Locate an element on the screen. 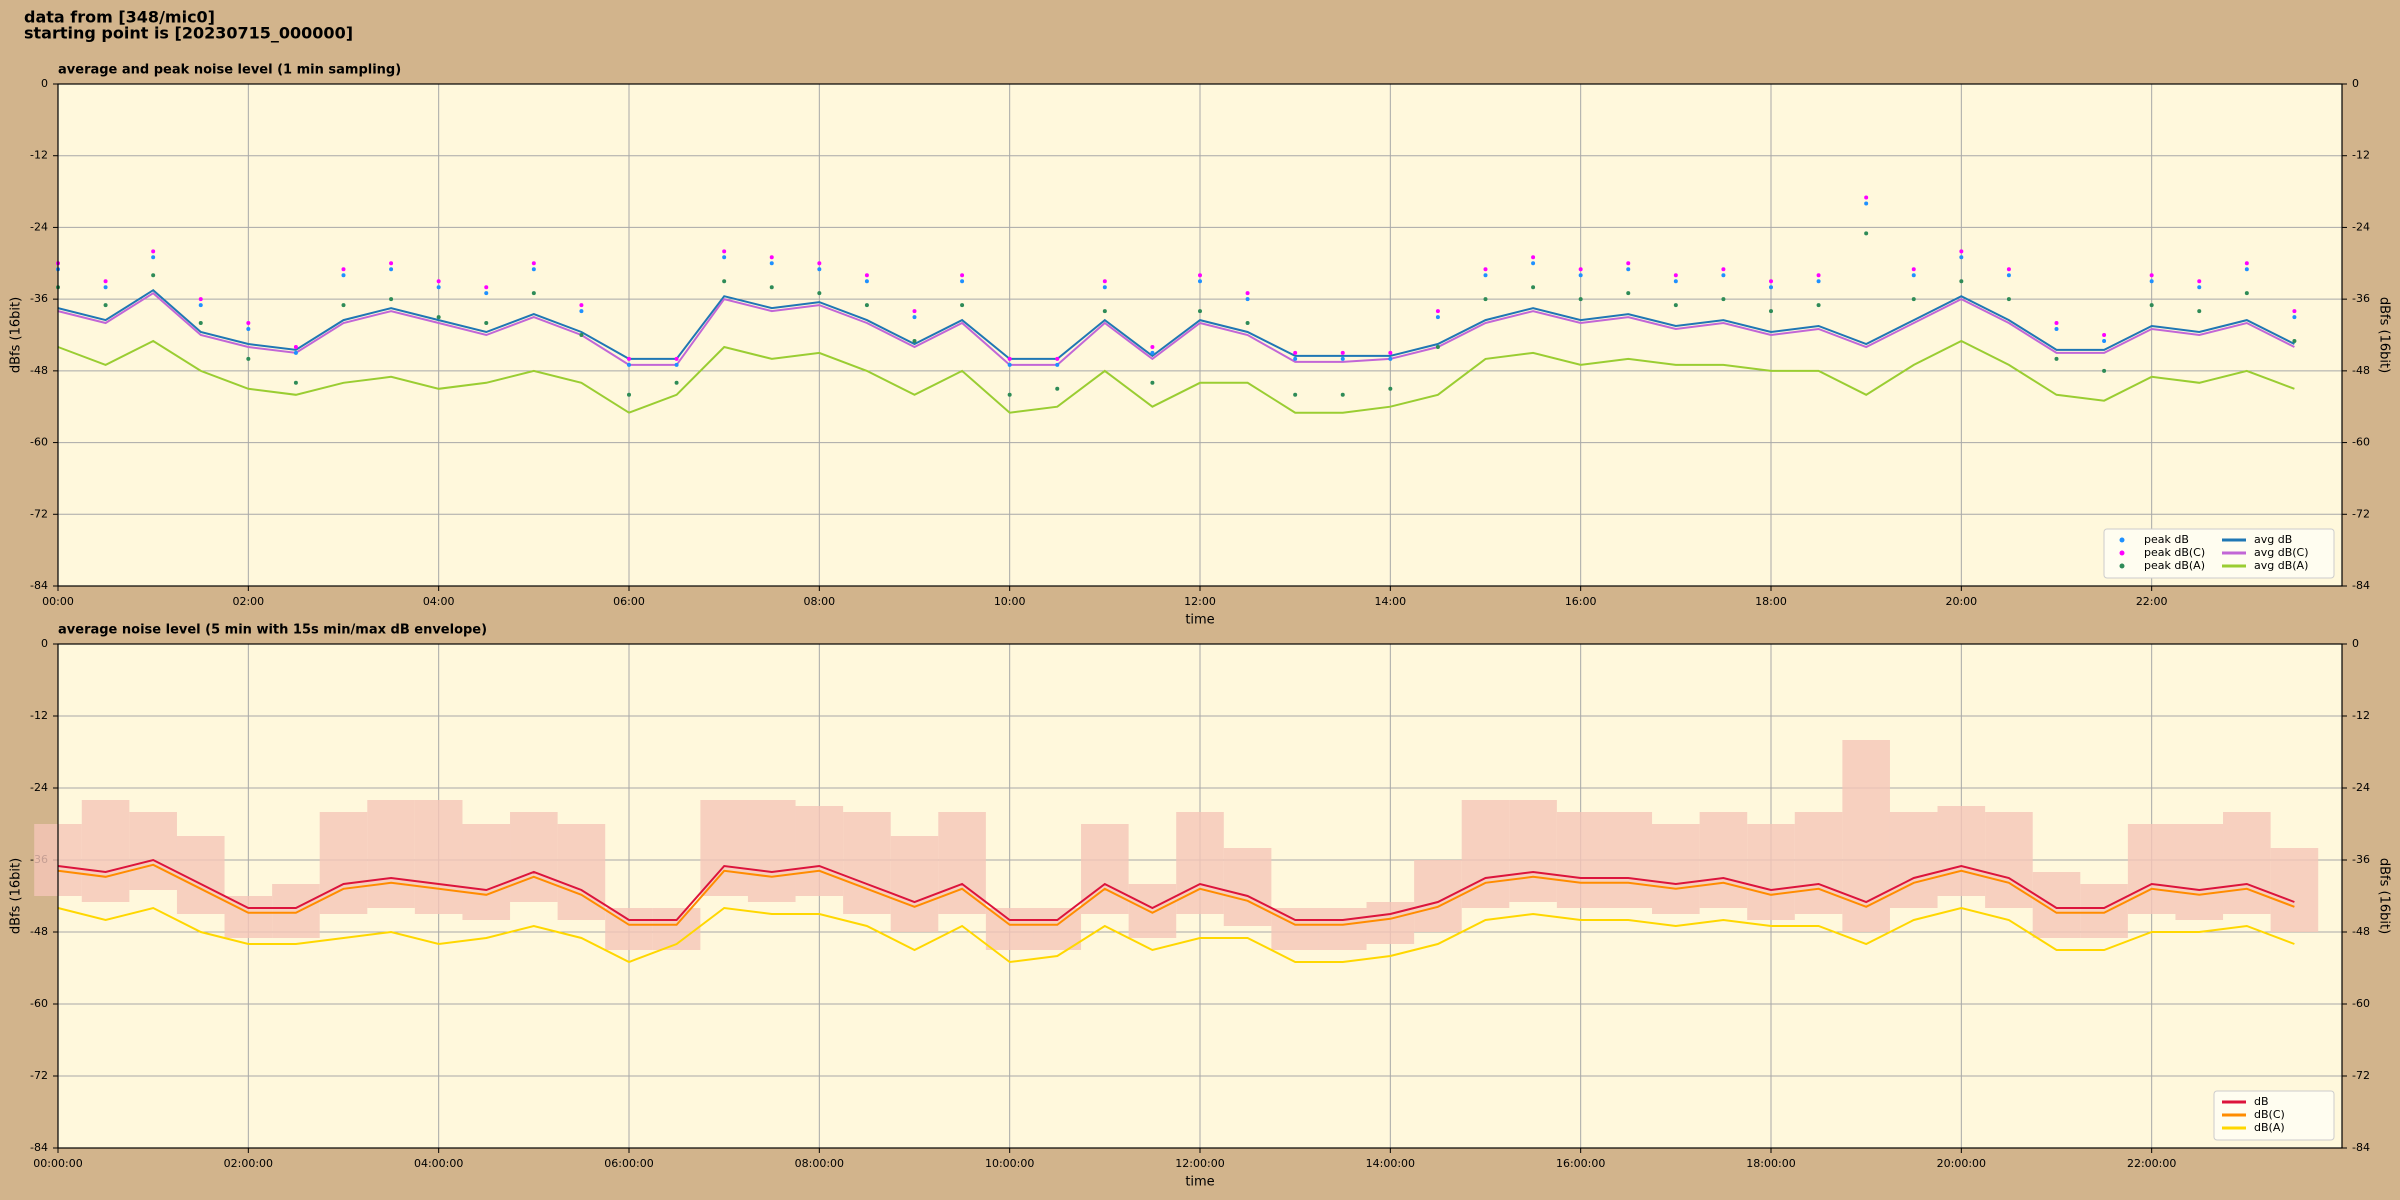 Image resolution: width=2400 pixels, height=1200 pixels. x-tick-label: 22:00:00 is located at coordinates (2151, 1163).